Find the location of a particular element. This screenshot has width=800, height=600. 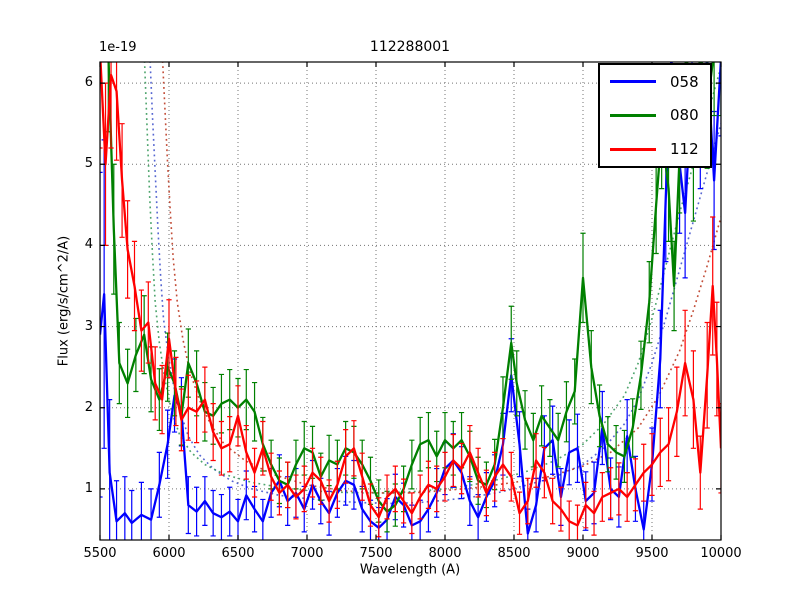

x-tick-label: 7500 is located at coordinates (376, 553).